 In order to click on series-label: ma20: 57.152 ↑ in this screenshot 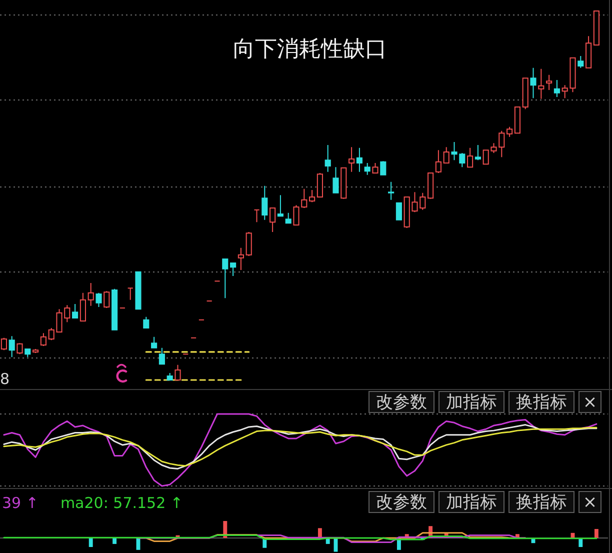, I will do `click(121, 503)`.